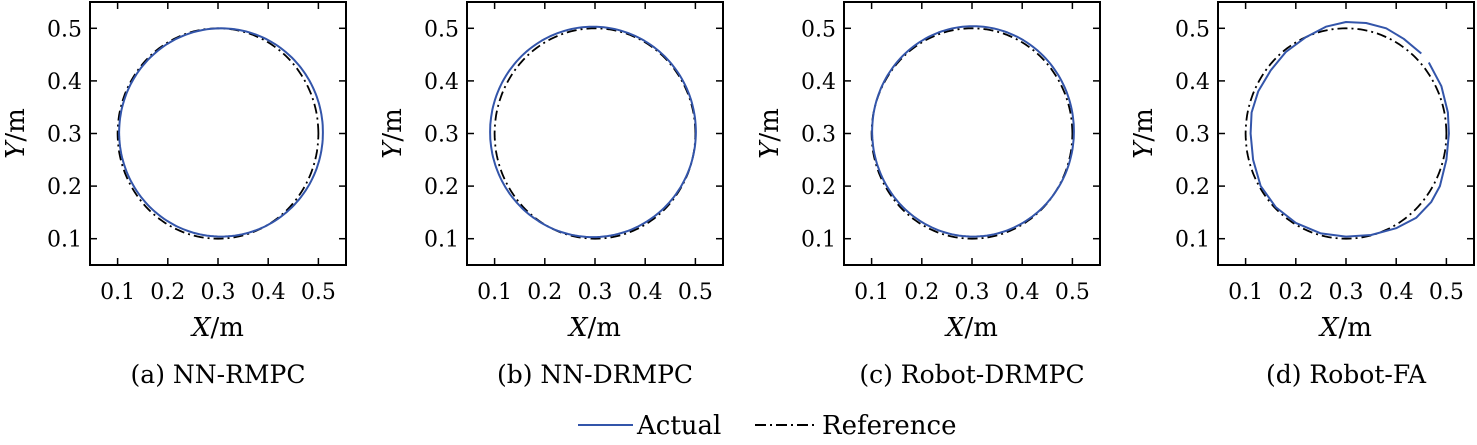 Image resolution: width=1477 pixels, height=445 pixels. I want to click on subplot-caption: (c) Robot-DRMPC, so click(971, 374).